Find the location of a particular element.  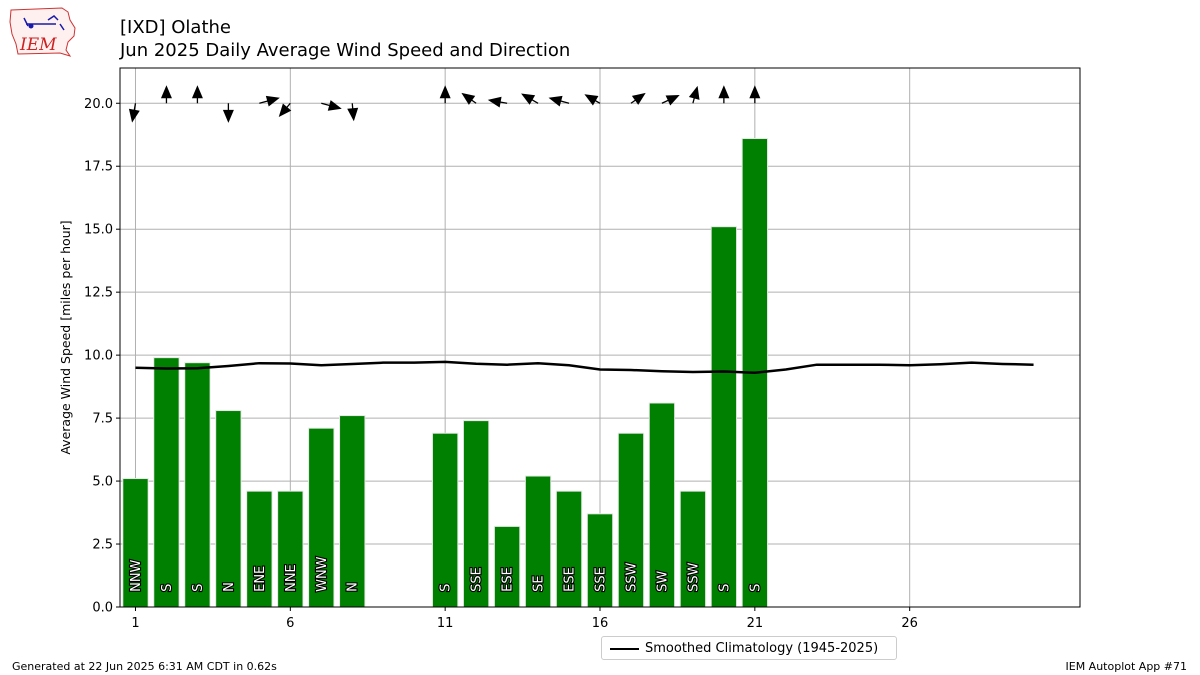

y-axis-label: Average Wind Speed [miles per hour] is located at coordinates (65, 337).